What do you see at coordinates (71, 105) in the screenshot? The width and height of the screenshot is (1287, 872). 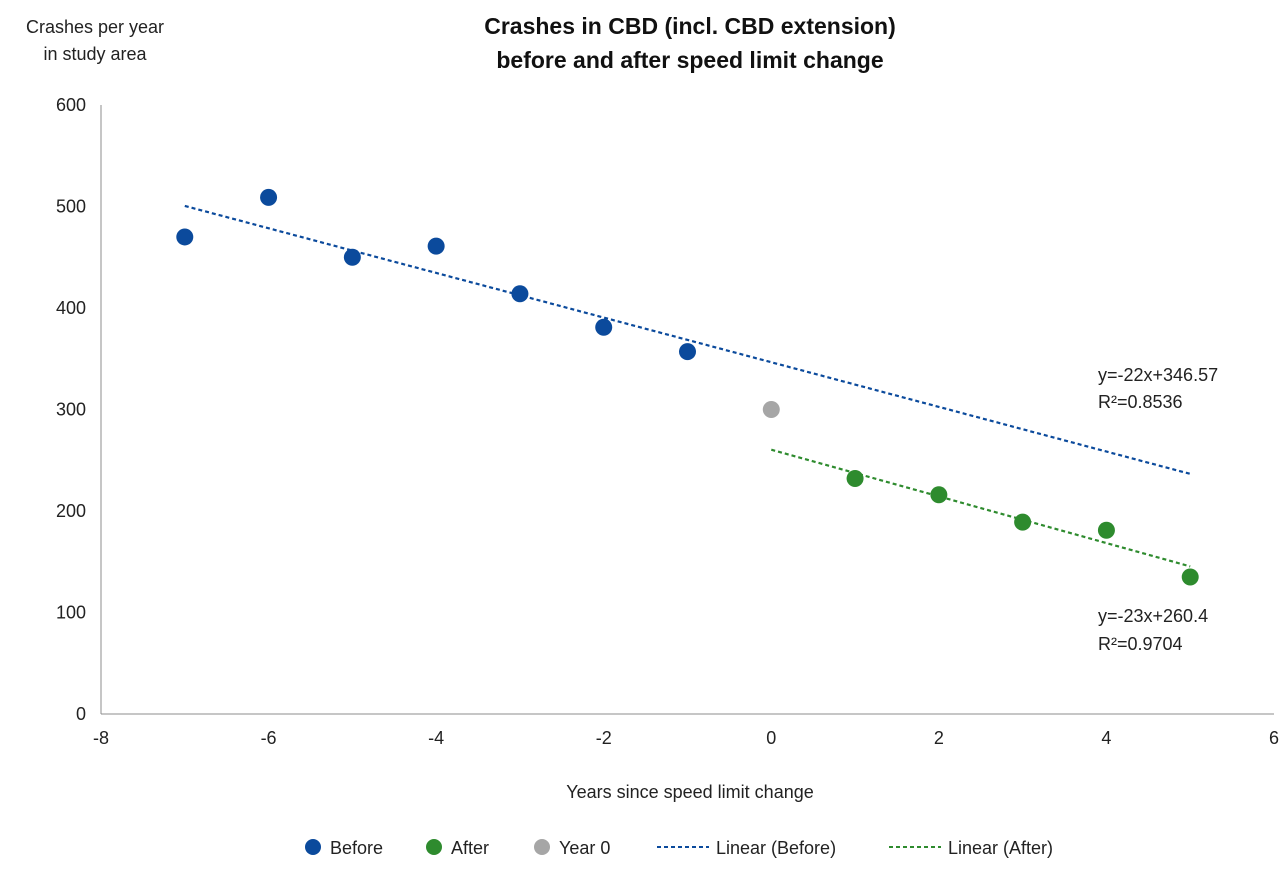 I see `y-tick-label: 600` at bounding box center [71, 105].